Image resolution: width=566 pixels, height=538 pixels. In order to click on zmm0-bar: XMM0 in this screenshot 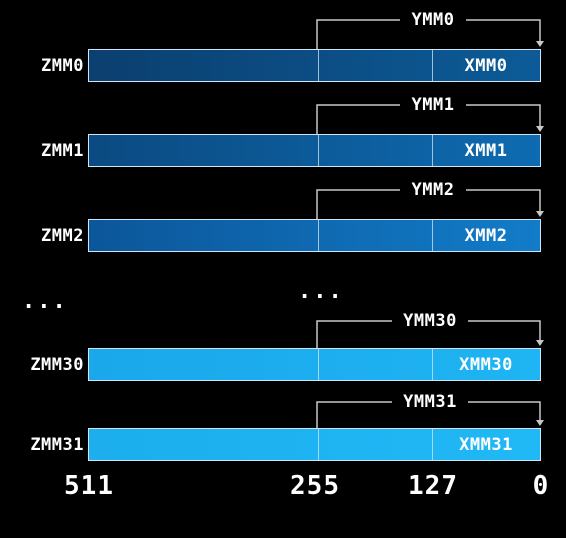, I will do `click(314, 65)`.